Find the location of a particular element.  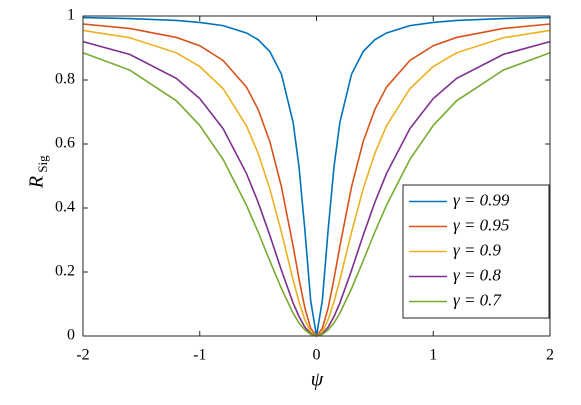

y-tick-label: 1 is located at coordinates (71, 15).